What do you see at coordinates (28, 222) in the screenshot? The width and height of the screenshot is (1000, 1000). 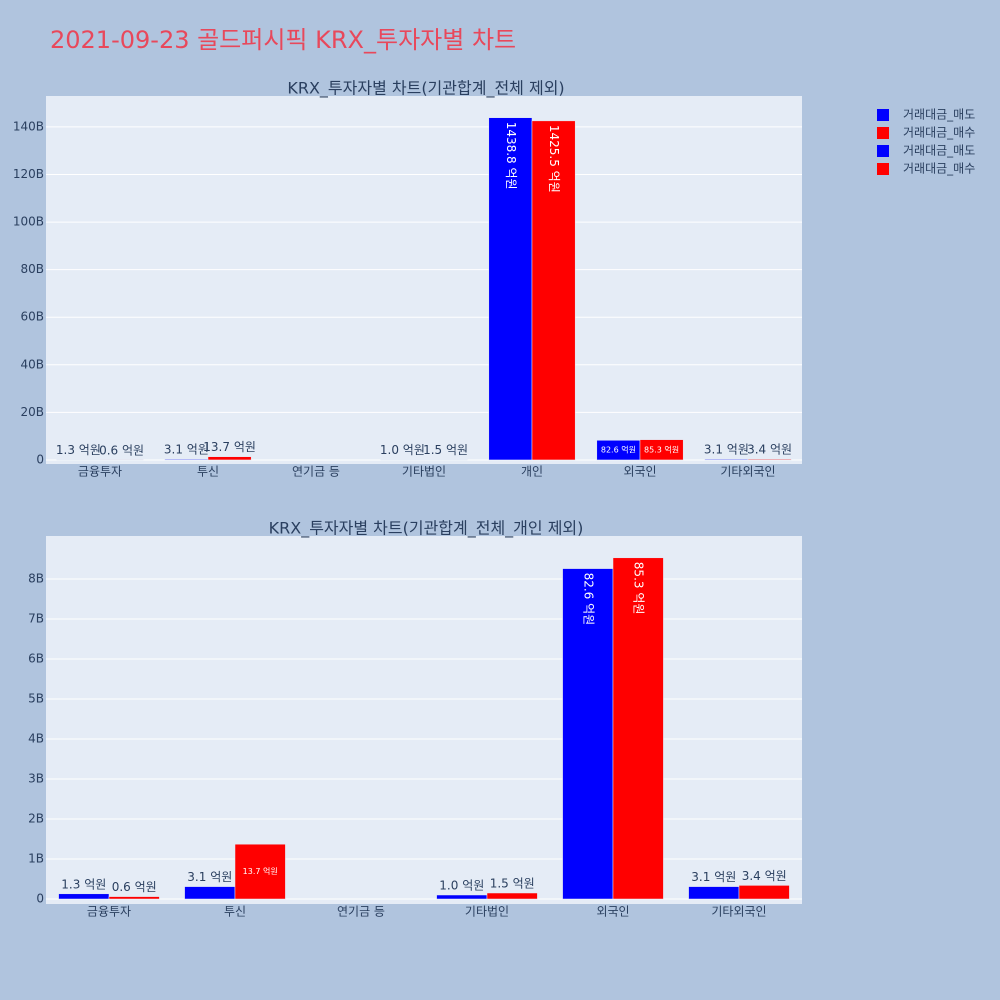 I see `y-tick-label: 100B` at bounding box center [28, 222].